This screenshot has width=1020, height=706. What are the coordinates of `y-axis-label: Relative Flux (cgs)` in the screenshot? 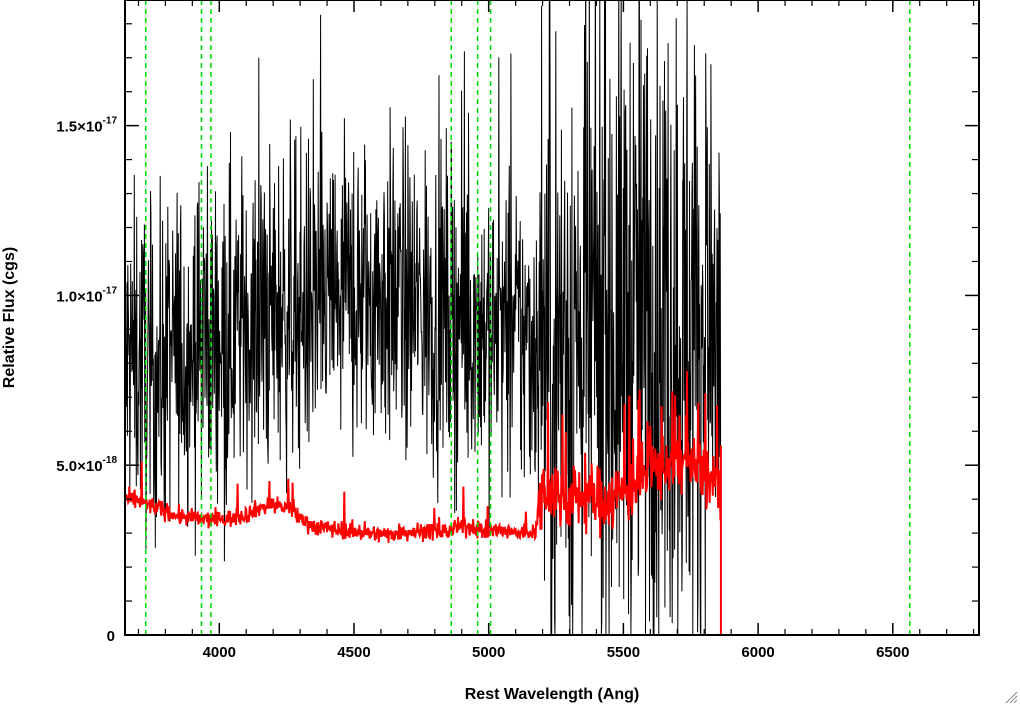 It's located at (9, 317).